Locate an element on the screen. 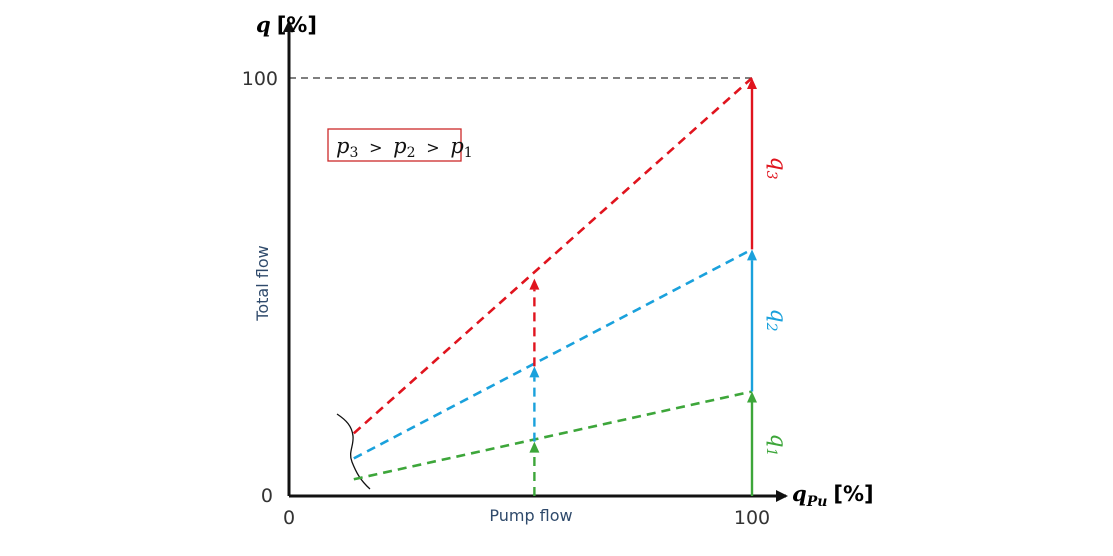 This screenshot has width=1113, height=556. y-tick-0: 0 is located at coordinates (267, 496).